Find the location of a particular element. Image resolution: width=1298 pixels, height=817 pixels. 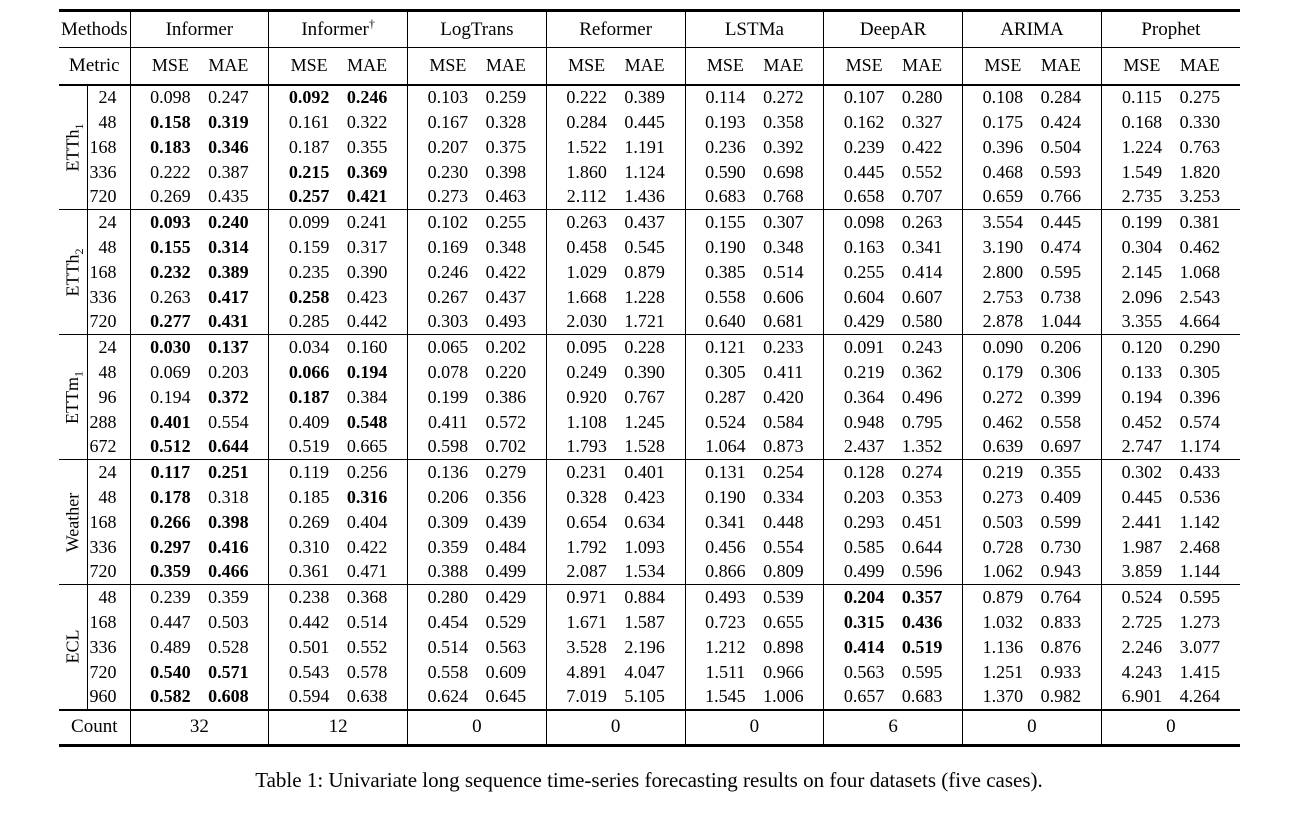

metric-values-cell: 0.239 0.422 is located at coordinates (893, 147).